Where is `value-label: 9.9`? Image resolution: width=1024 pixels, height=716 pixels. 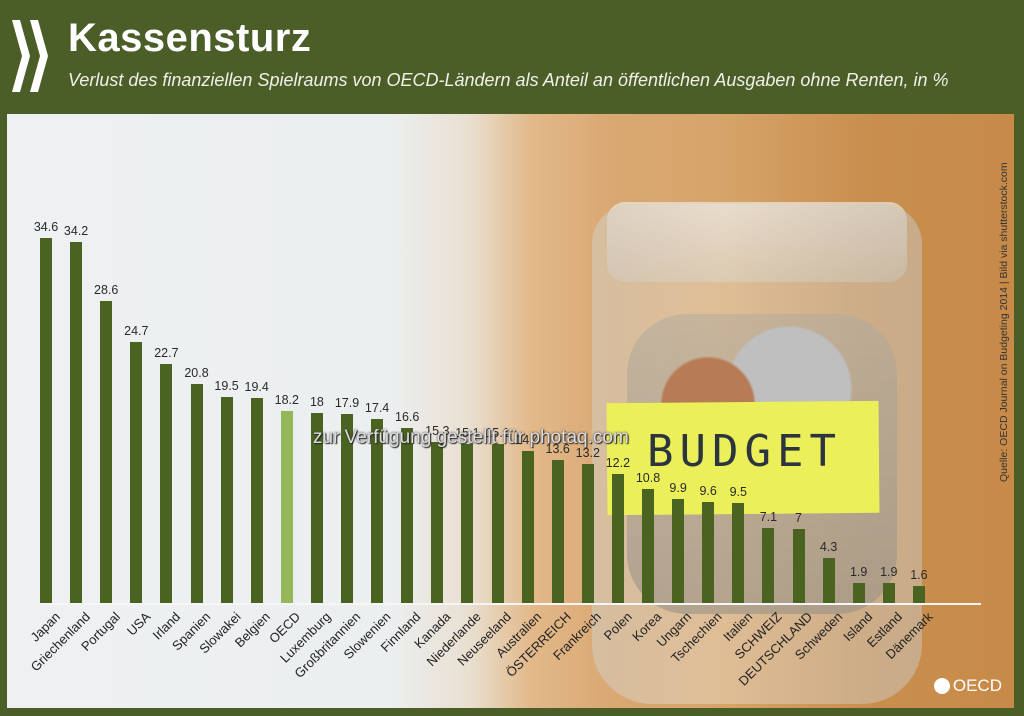
value-label: 9.9 is located at coordinates (678, 487).